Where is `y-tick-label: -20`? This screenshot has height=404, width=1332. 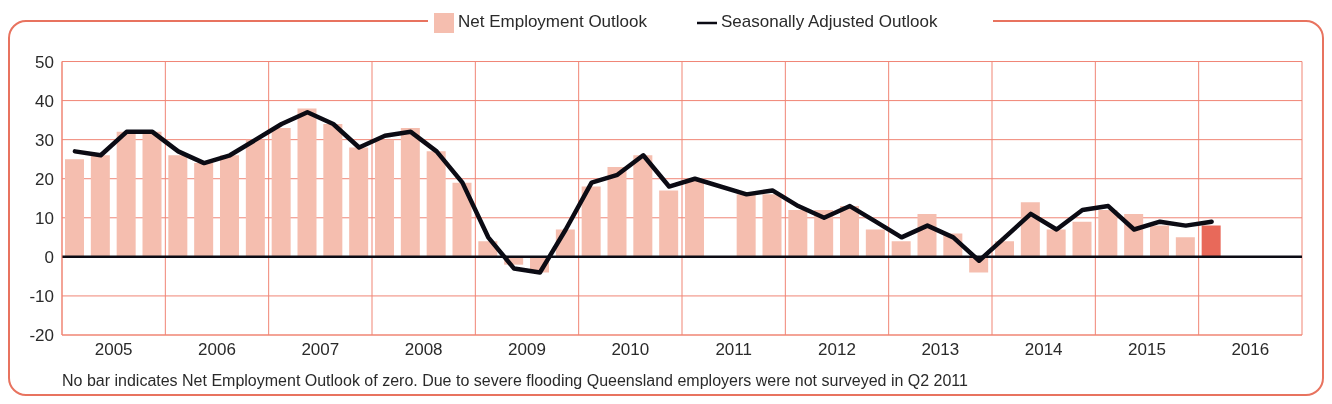
y-tick-label: -20 is located at coordinates (41, 336).